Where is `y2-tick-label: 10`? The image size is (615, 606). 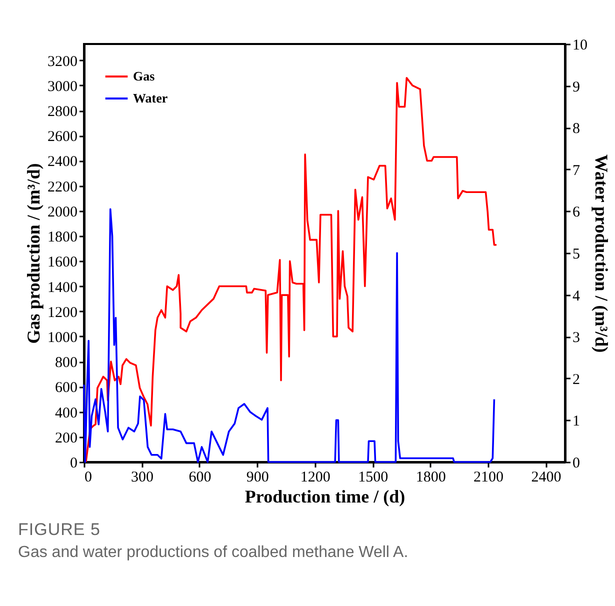
y2-tick-label: 10 is located at coordinates (580, 46).